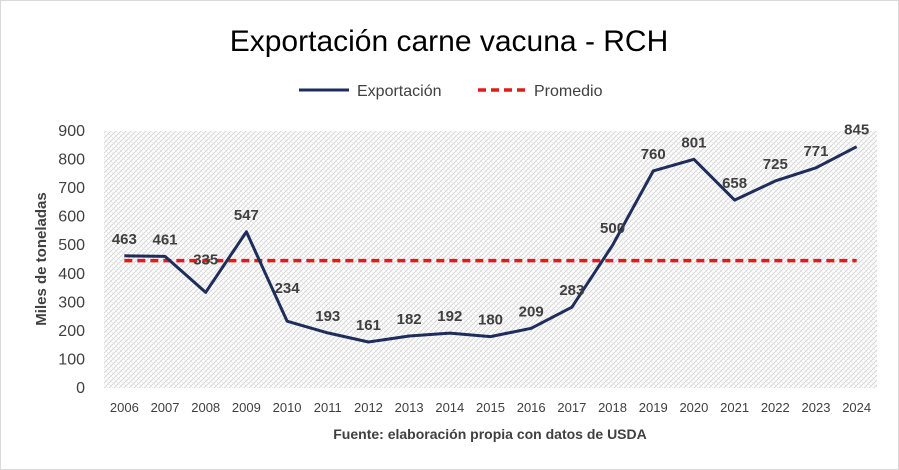 The height and width of the screenshot is (470, 899). I want to click on y-axis: 0 100 200 300 400 500 600 700 800 900, so click(71, 260).